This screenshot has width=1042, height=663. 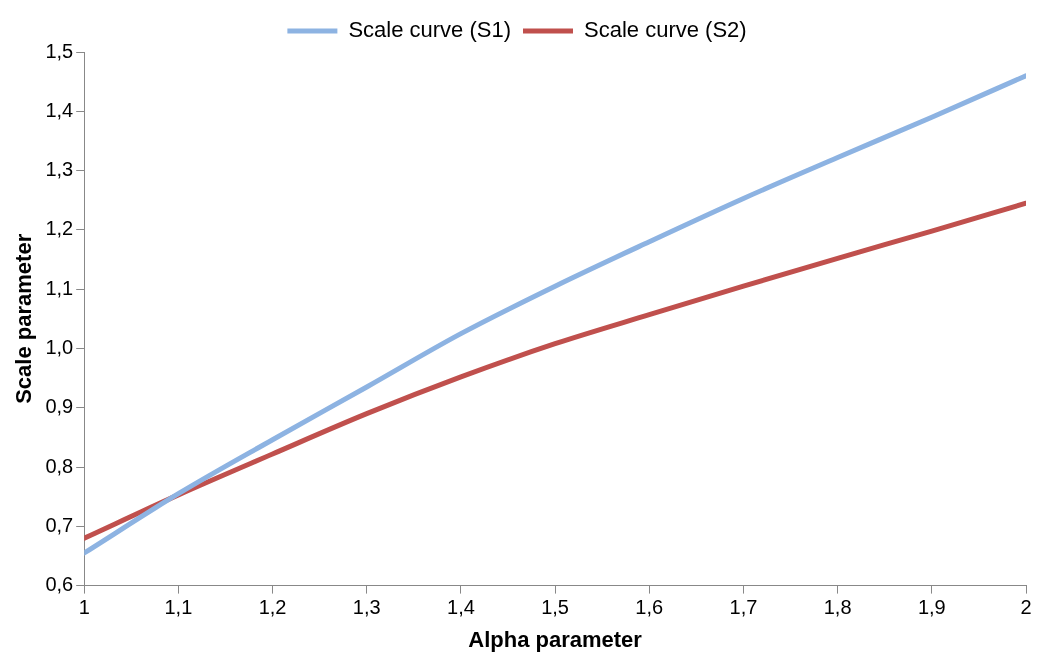 I want to click on y-tick-label: 0,7, so click(x=59, y=524).